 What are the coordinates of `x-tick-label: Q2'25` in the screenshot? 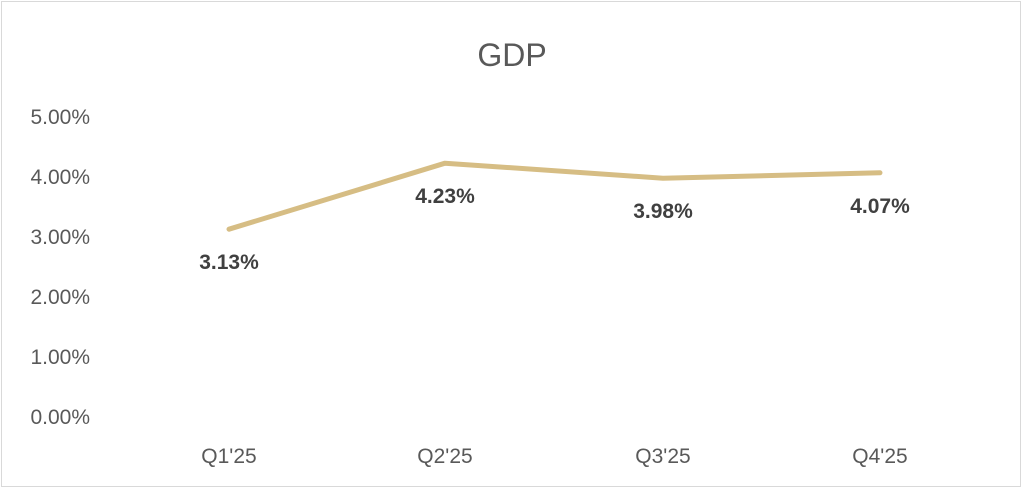 It's located at (444, 456).